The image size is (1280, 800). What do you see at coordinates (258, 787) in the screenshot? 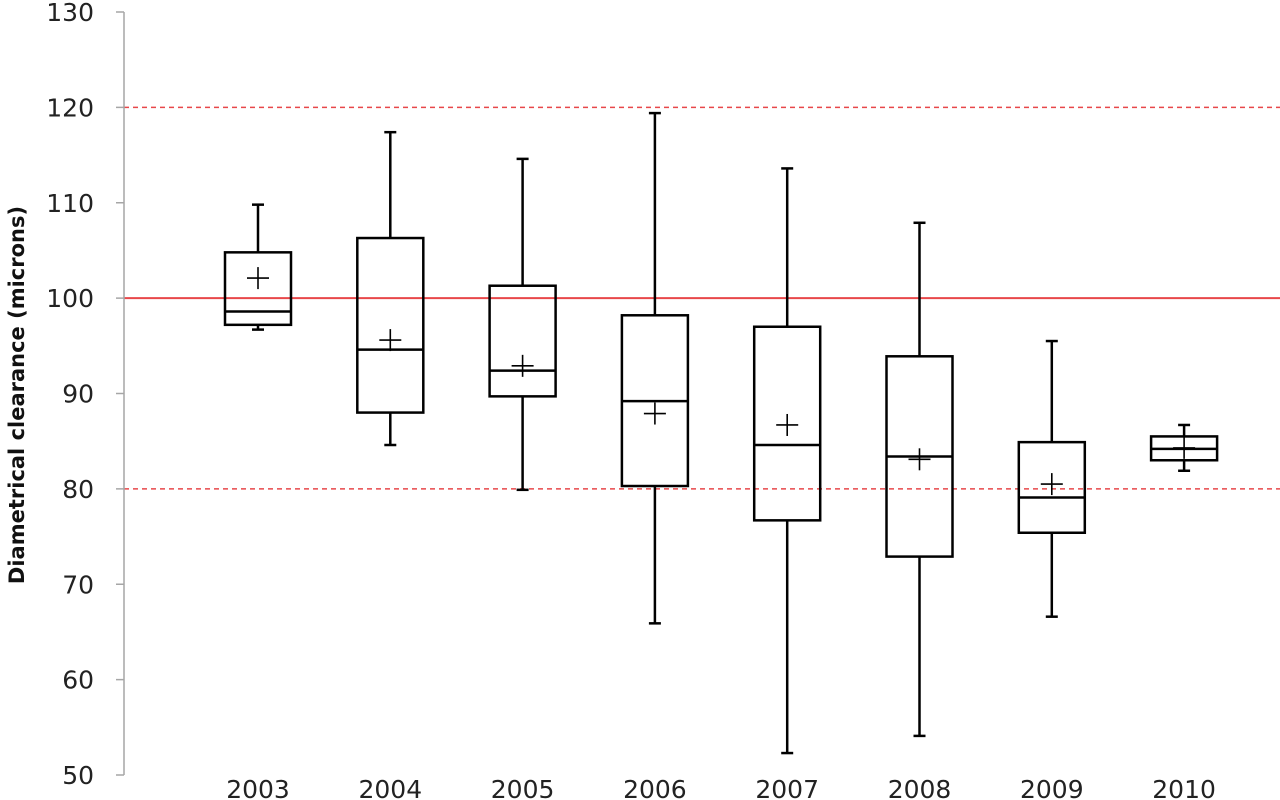
I see `x-tick-label: 2003` at bounding box center [258, 787].